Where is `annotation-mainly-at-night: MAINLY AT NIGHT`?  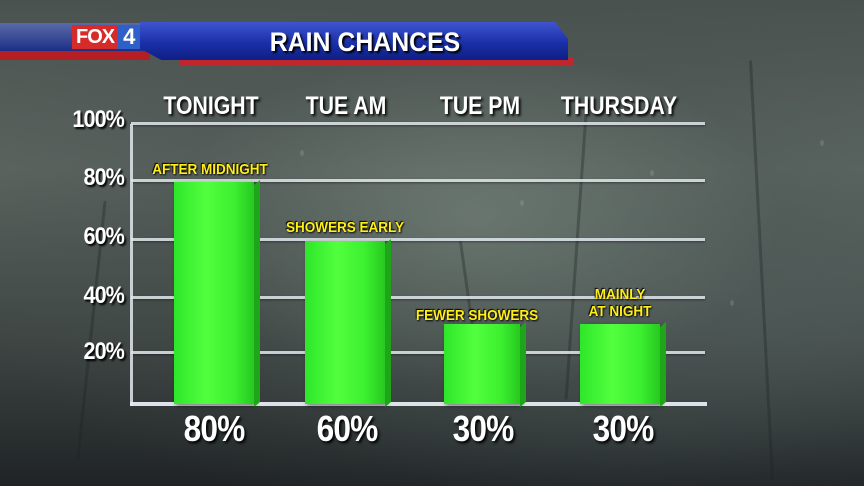
annotation-mainly-at-night: MAINLY AT NIGHT is located at coordinates (620, 303).